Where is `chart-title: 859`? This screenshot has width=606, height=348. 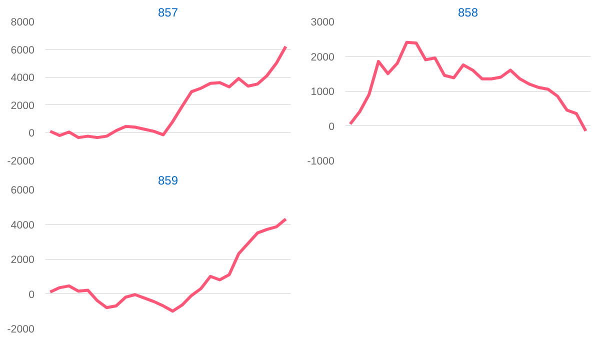
chart-title: 859 is located at coordinates (168, 181).